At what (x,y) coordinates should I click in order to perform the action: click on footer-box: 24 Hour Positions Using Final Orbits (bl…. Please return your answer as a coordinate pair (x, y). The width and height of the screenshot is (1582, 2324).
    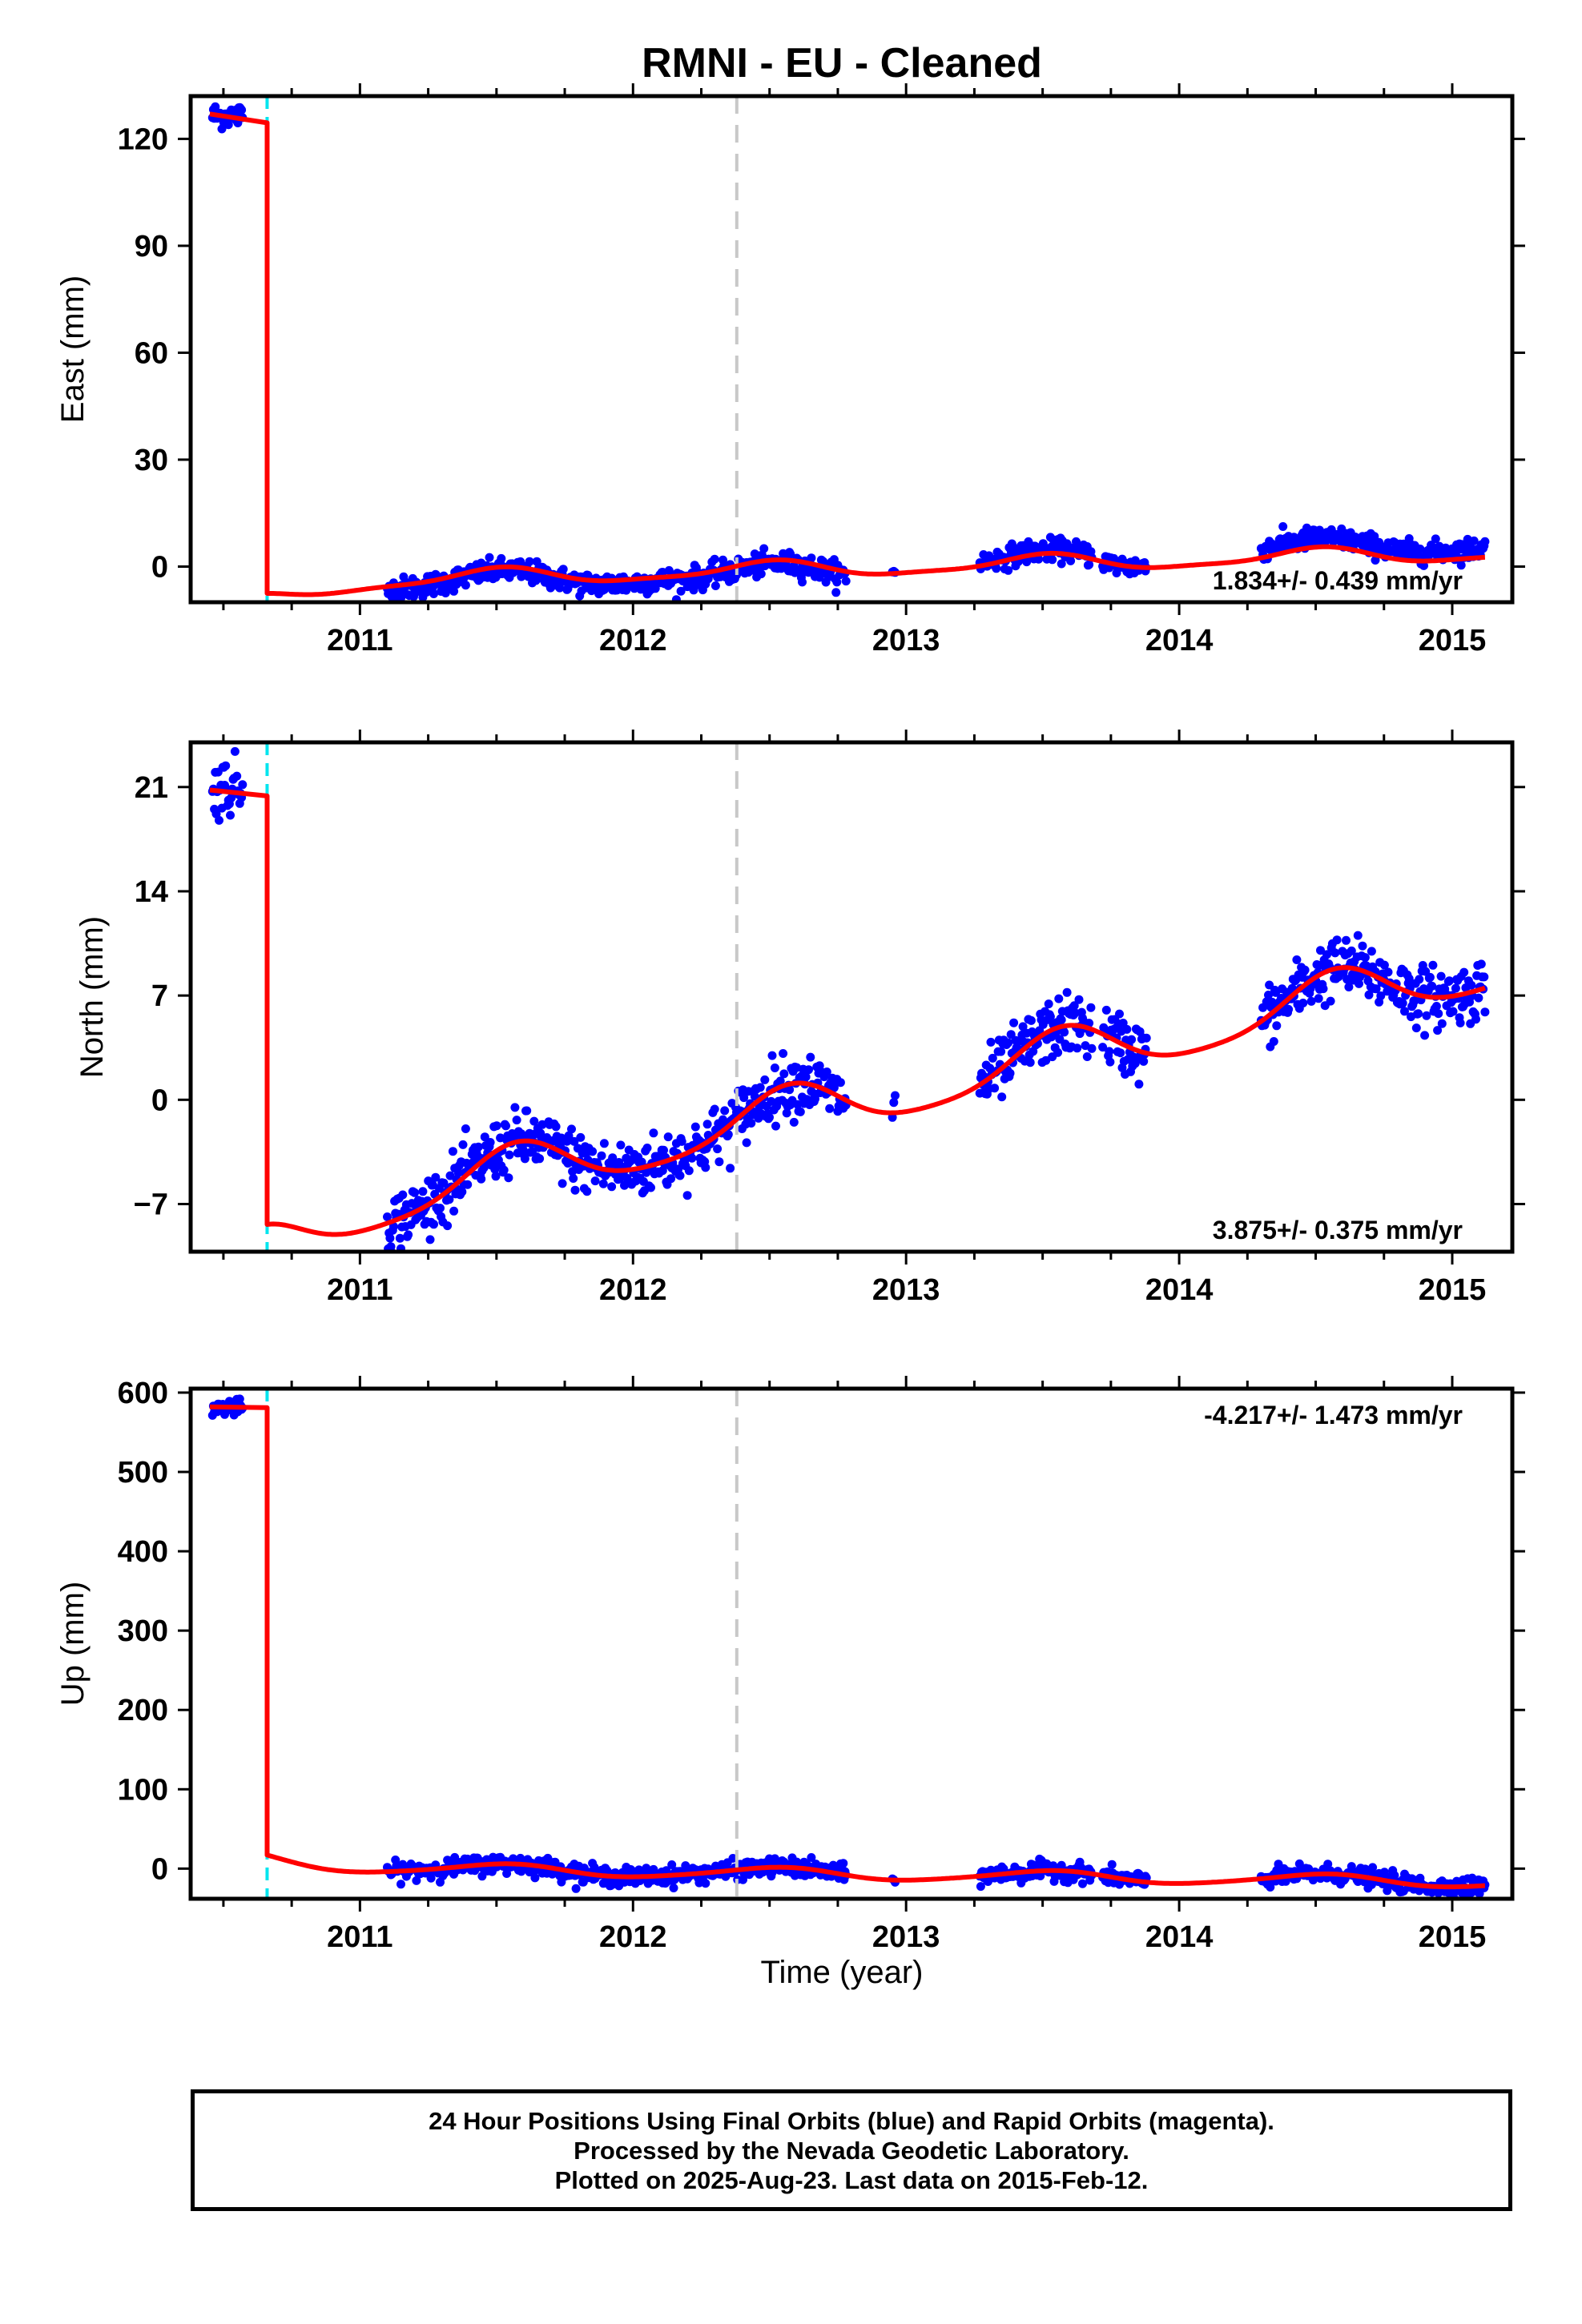
    Looking at the image, I should click on (851, 2150).